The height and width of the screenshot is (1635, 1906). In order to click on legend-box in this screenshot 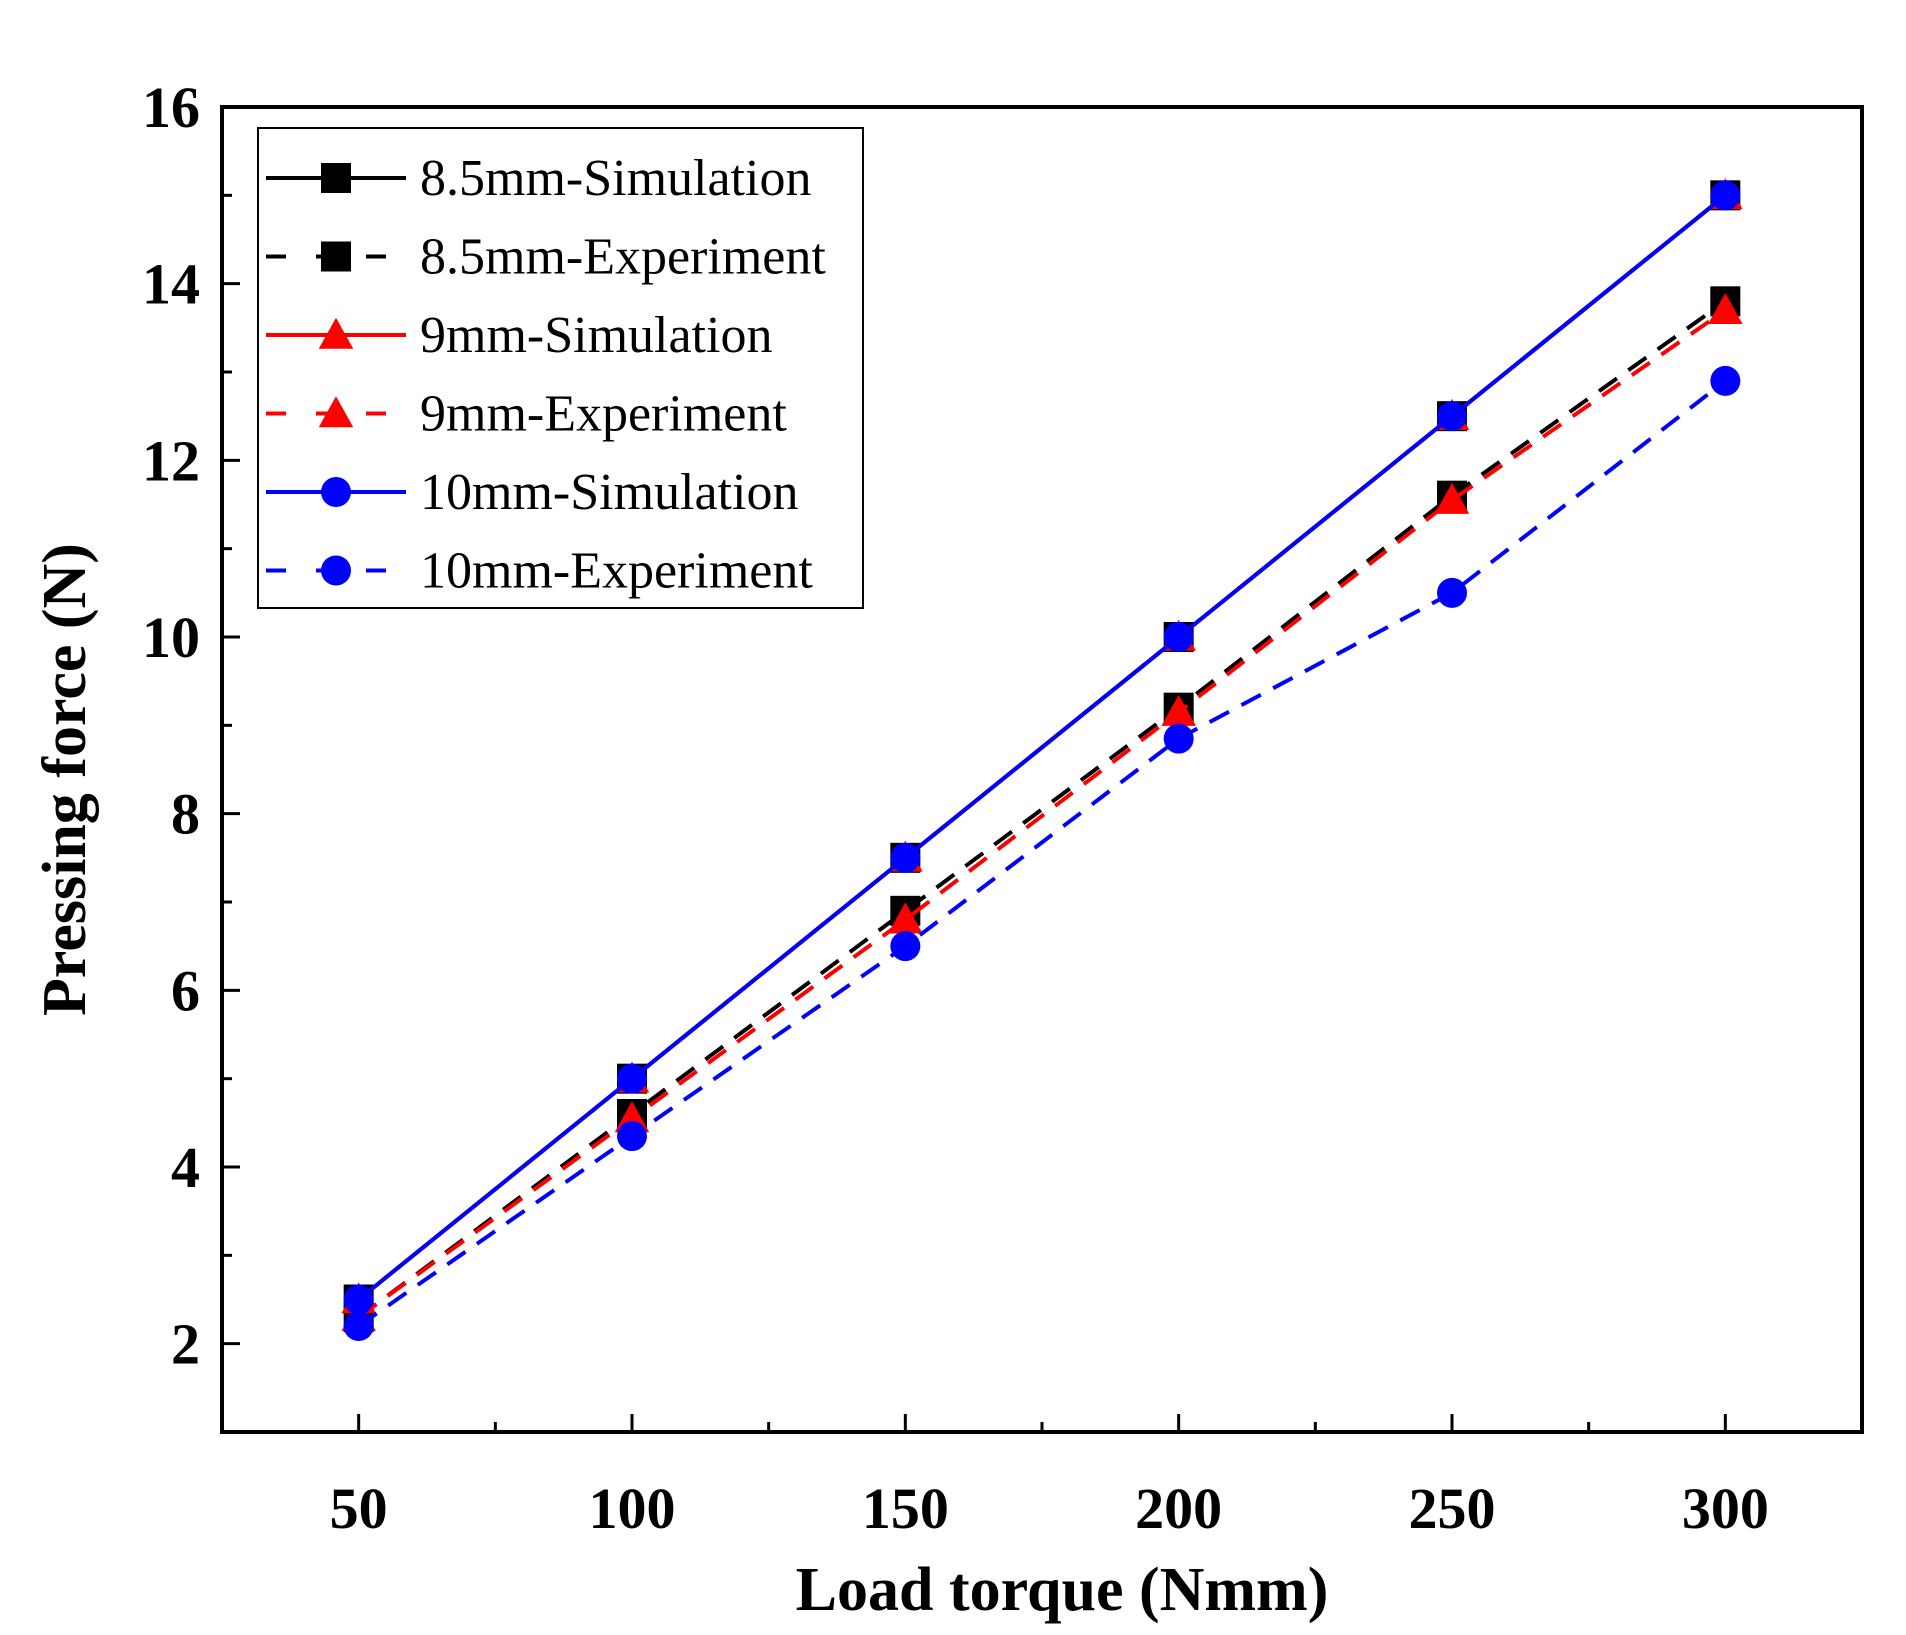, I will do `click(560, 368)`.